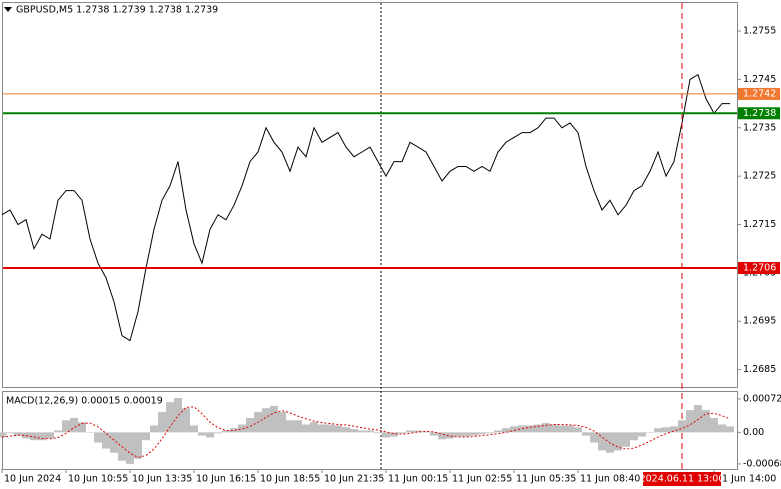  Describe the element at coordinates (759, 31) in the screenshot. I see `y-tick-label: 1.2755` at that location.